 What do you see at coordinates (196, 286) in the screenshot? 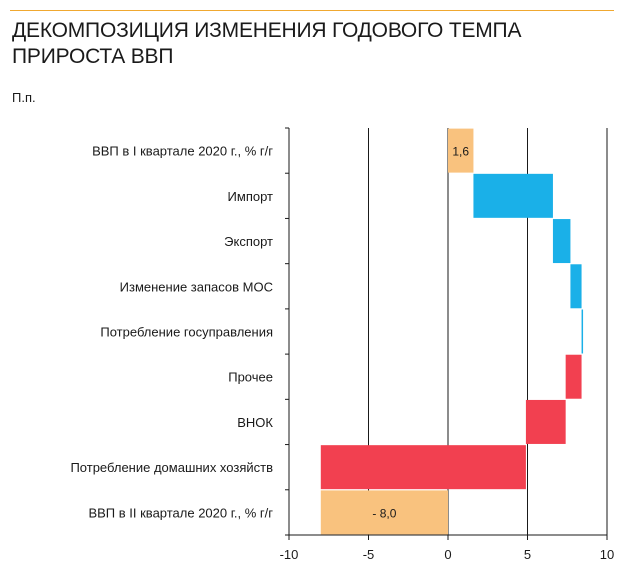
I see `category-label-3: Изменение запасов МОС` at bounding box center [196, 286].